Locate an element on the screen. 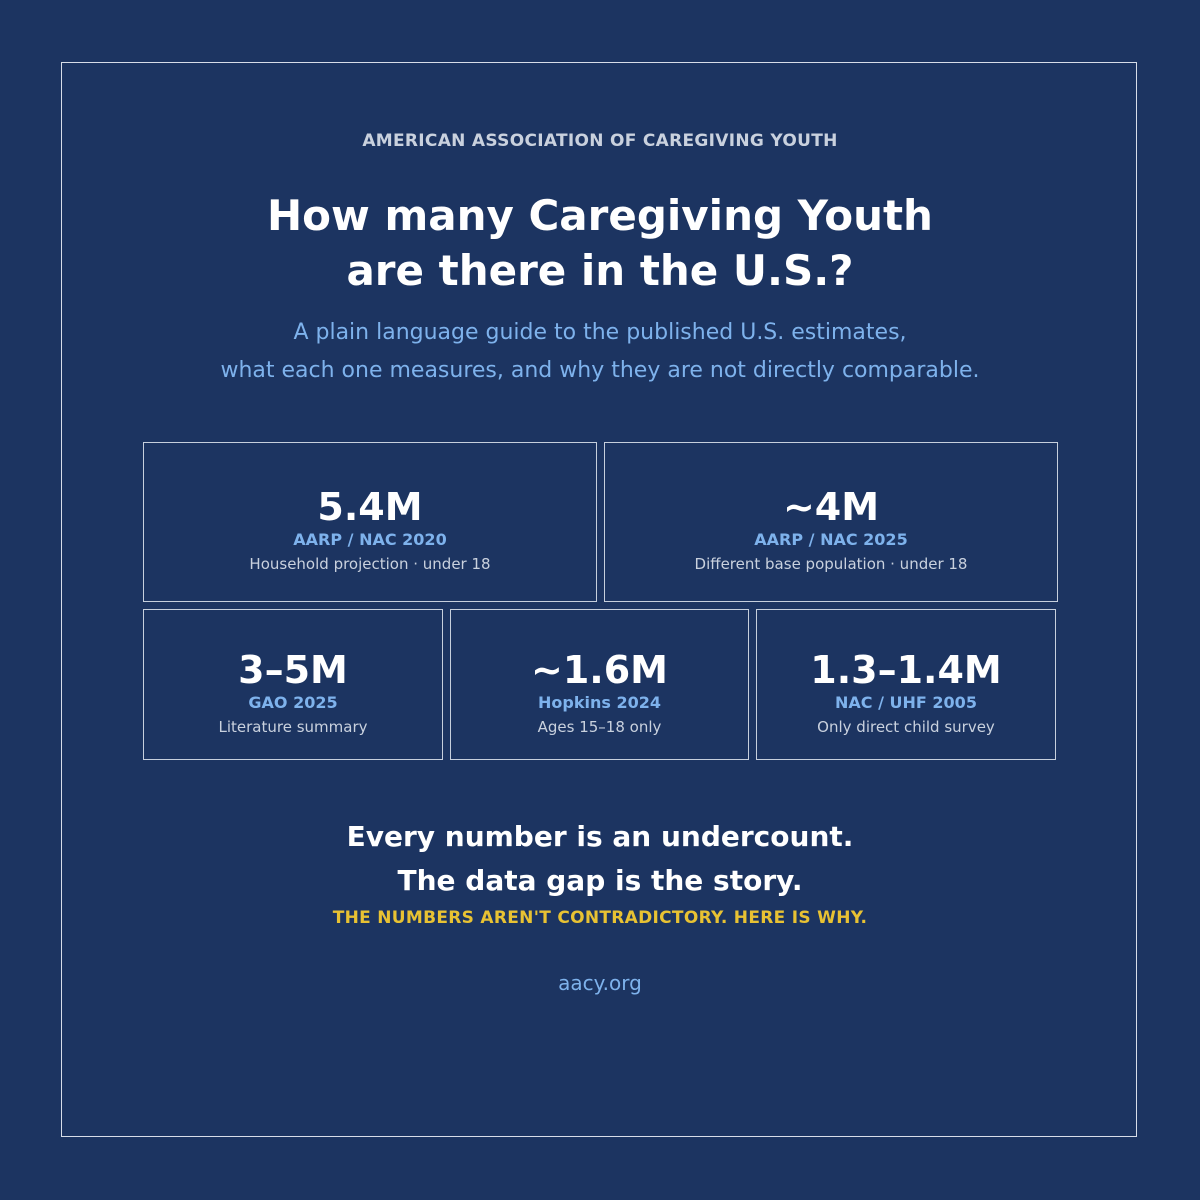  website-url: aacy.org is located at coordinates (600, 983).